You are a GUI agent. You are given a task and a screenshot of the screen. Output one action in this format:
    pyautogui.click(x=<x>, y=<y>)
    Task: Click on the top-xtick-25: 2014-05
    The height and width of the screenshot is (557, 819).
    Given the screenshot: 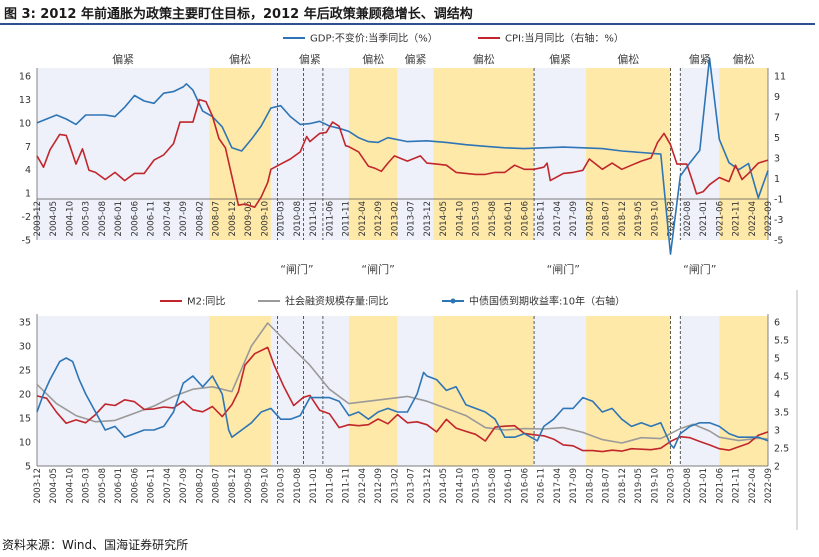 What is the action you would take?
    pyautogui.click(x=444, y=219)
    